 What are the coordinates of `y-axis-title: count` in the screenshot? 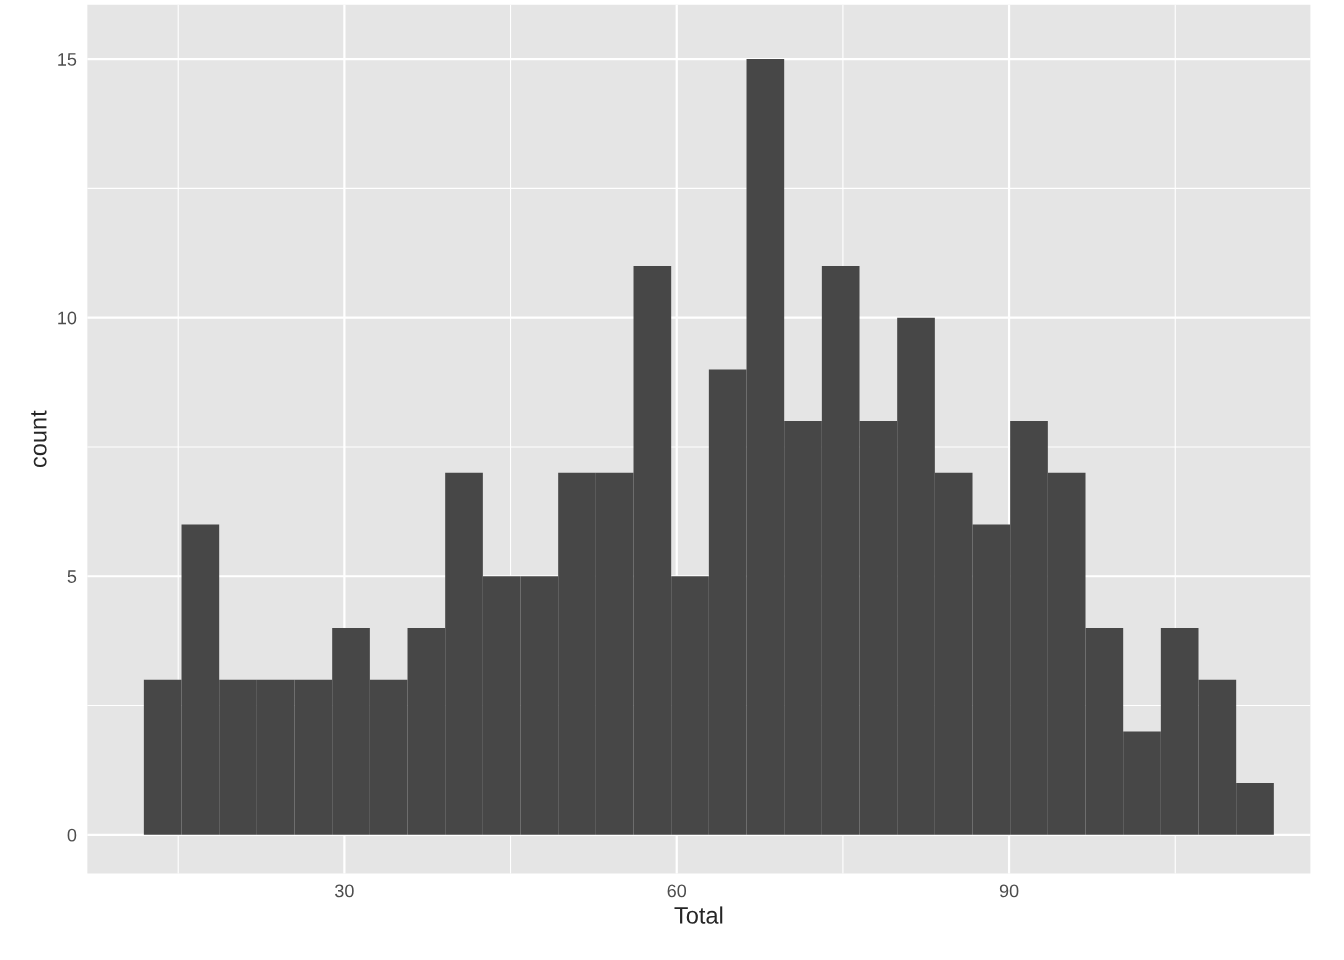 It's located at (39, 439).